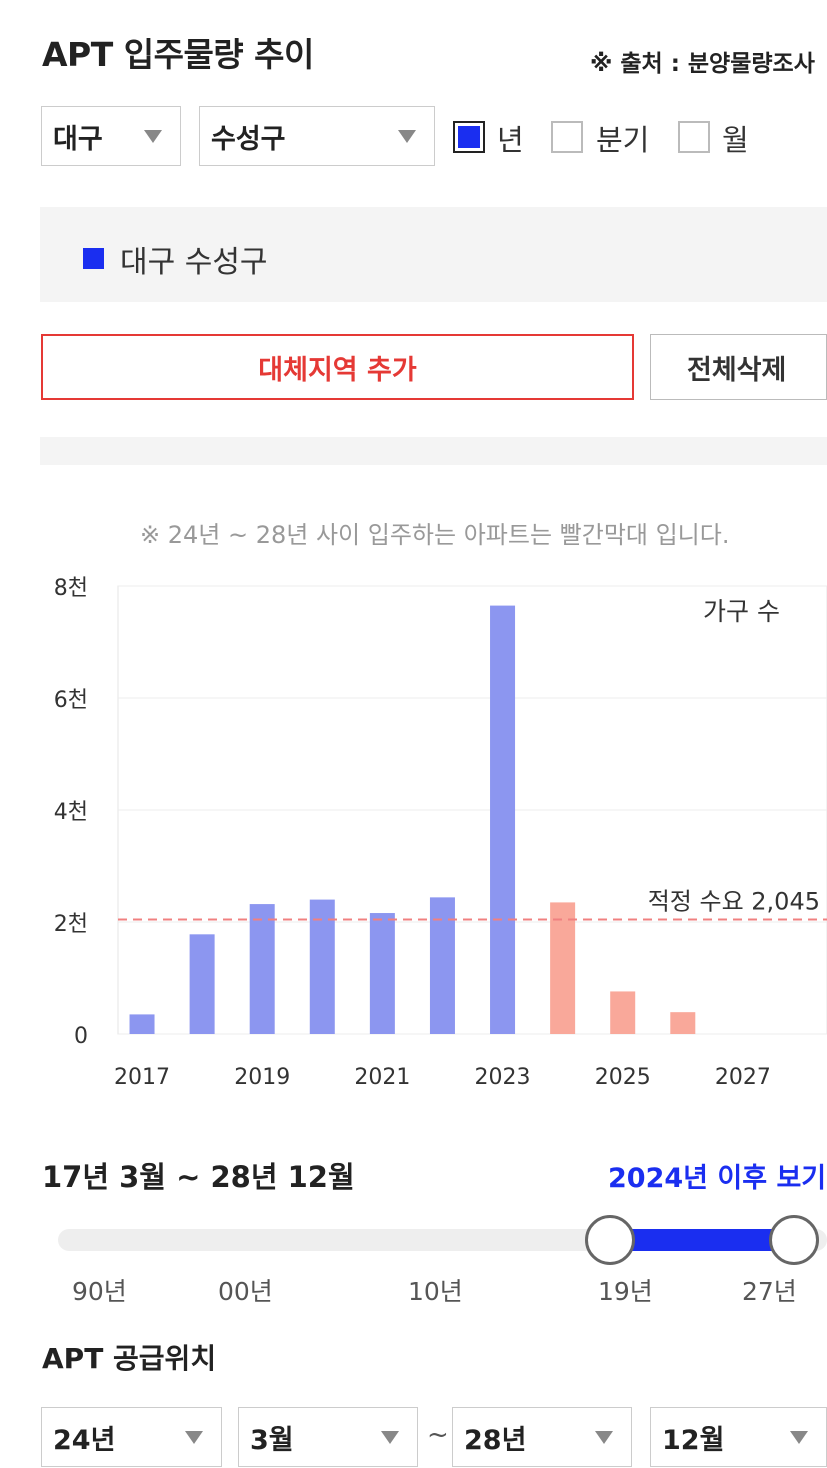  What do you see at coordinates (743, 1077) in the screenshot?
I see `x-tick-label: 2027` at bounding box center [743, 1077].